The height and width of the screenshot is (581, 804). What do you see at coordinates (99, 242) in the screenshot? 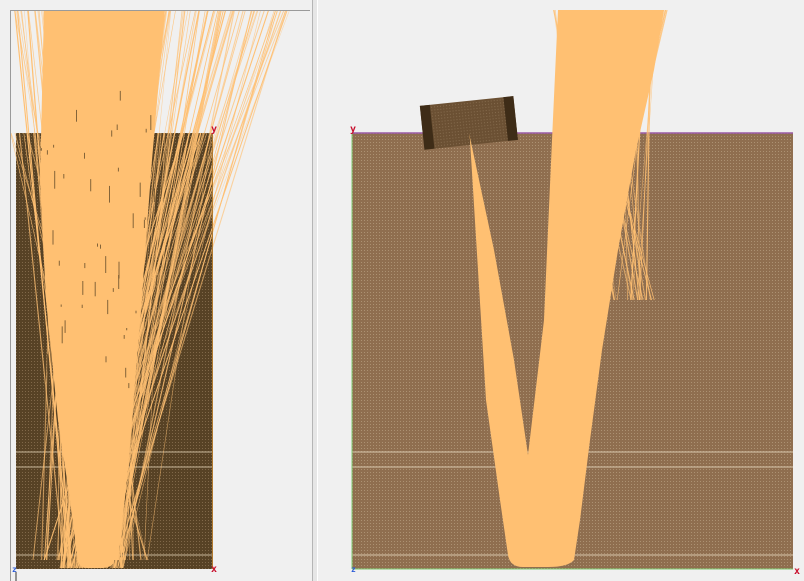
I see `beam-marks` at bounding box center [99, 242].